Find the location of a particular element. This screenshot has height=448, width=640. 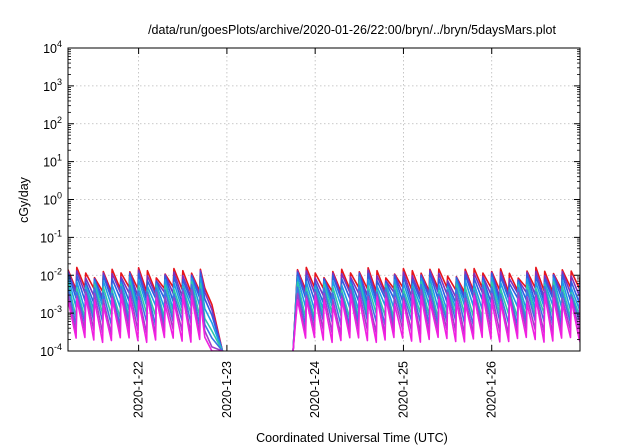

x-axis-label: Coordinated Universal Time (UTC) is located at coordinates (352, 438).